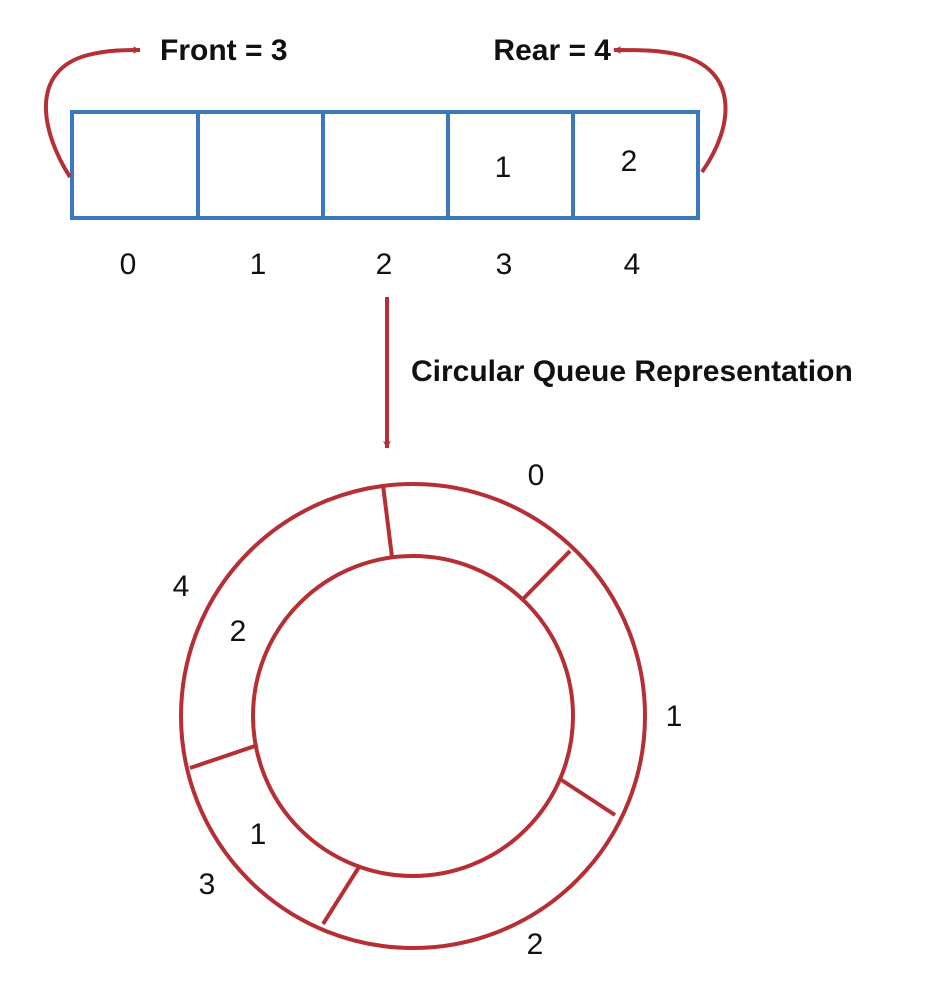  Describe the element at coordinates (92, 112) in the screenshot. I see `front-pointer-arrow` at that location.